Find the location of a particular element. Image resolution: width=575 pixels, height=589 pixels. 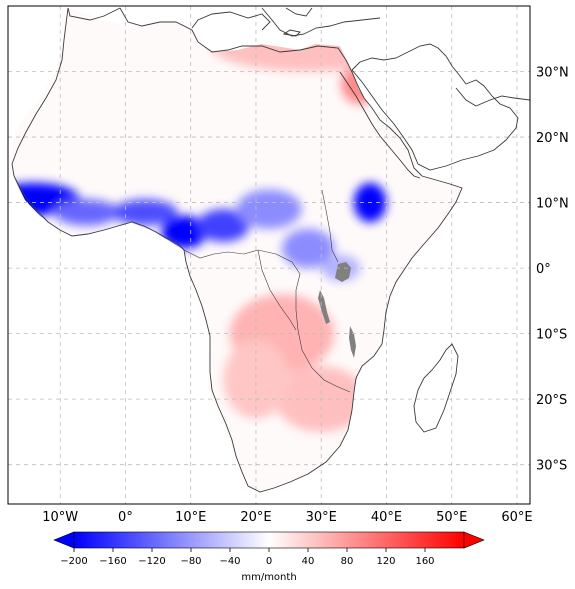

colorbar-extend-max is located at coordinates (474, 540).